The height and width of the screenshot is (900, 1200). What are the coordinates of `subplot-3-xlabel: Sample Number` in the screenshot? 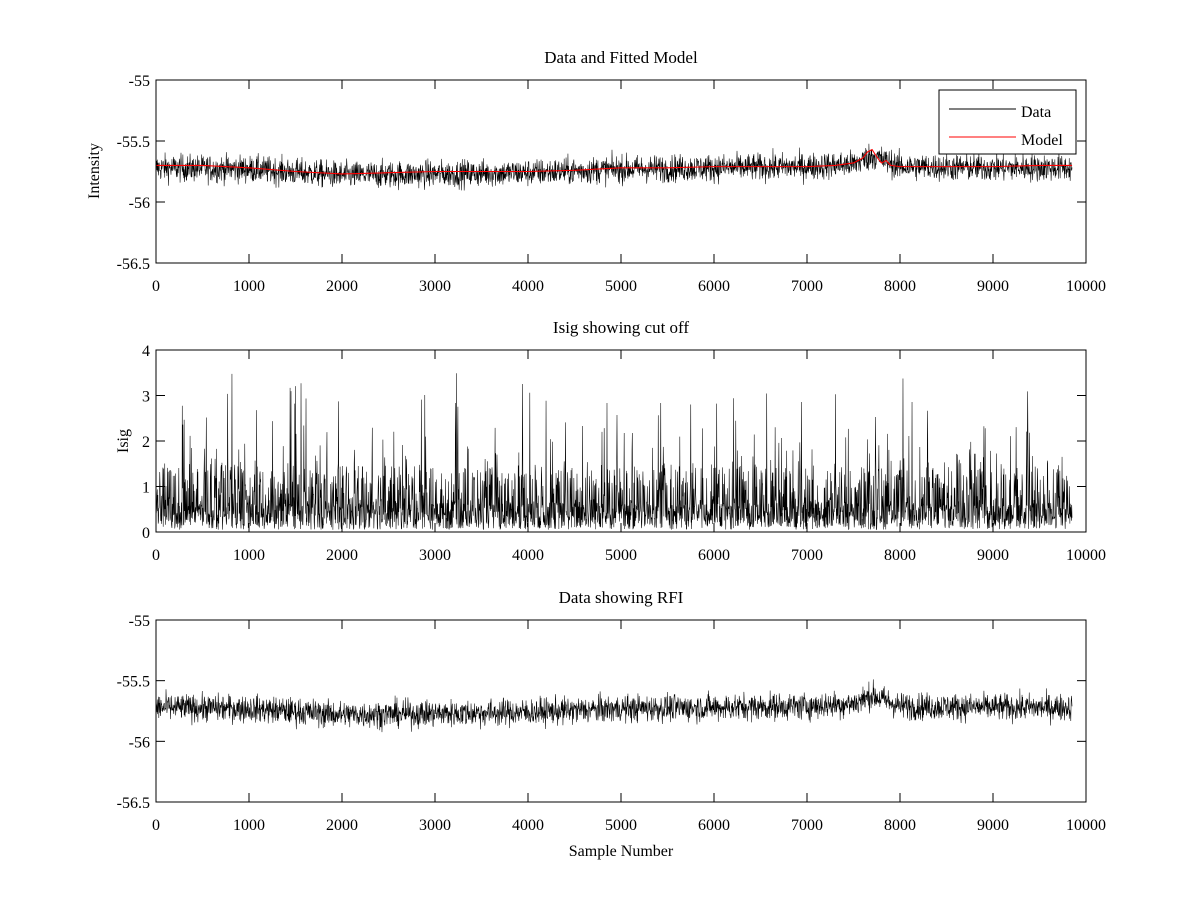 It's located at (621, 851).